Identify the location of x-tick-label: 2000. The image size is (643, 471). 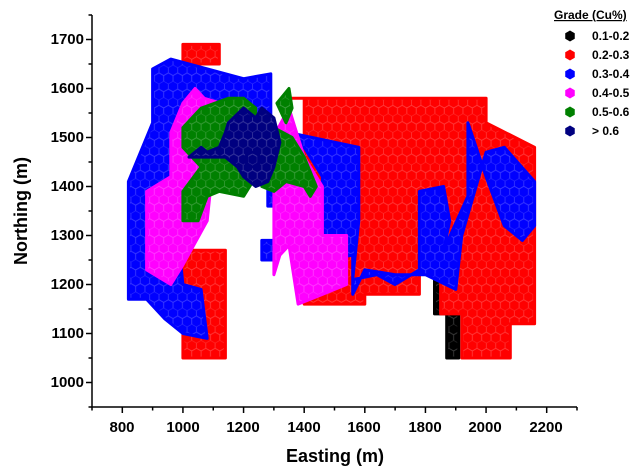
(484, 427).